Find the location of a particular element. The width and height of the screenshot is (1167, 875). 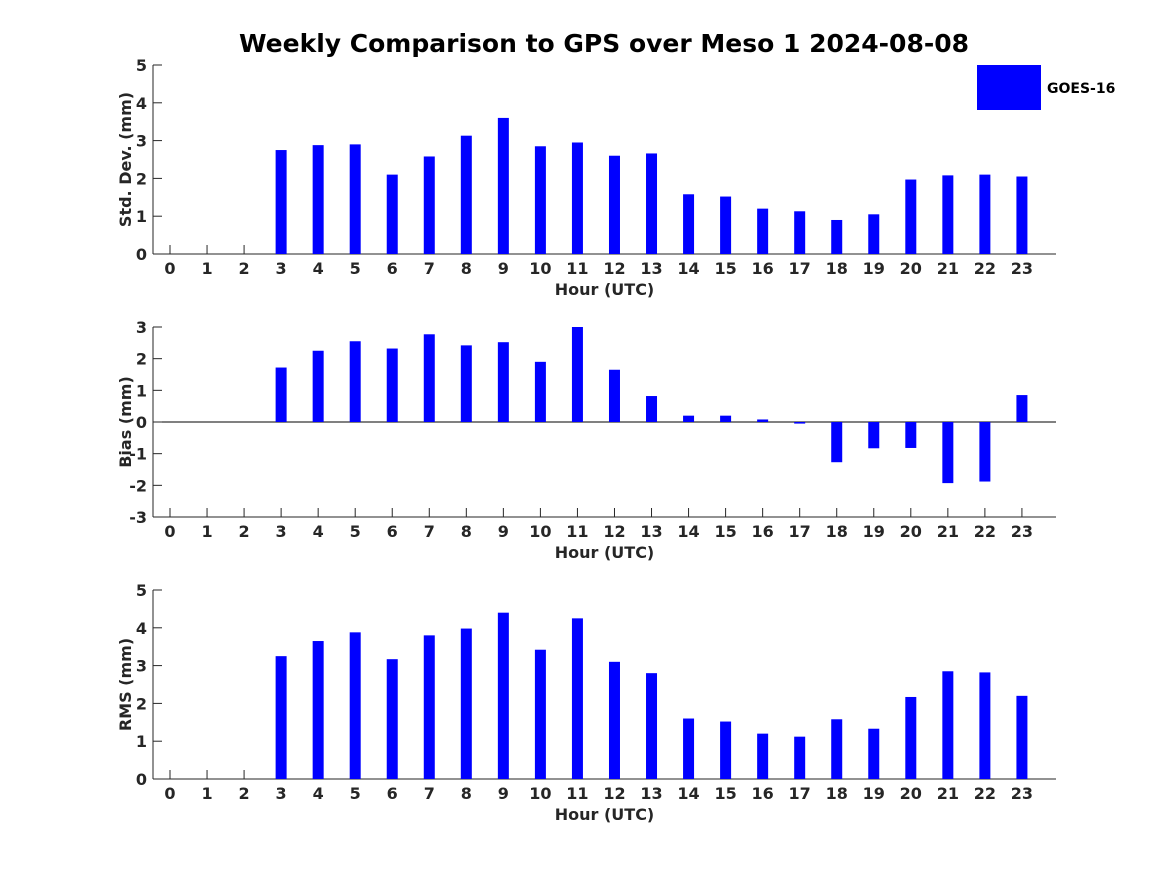

legend: GOES-16 is located at coordinates (1046, 87).